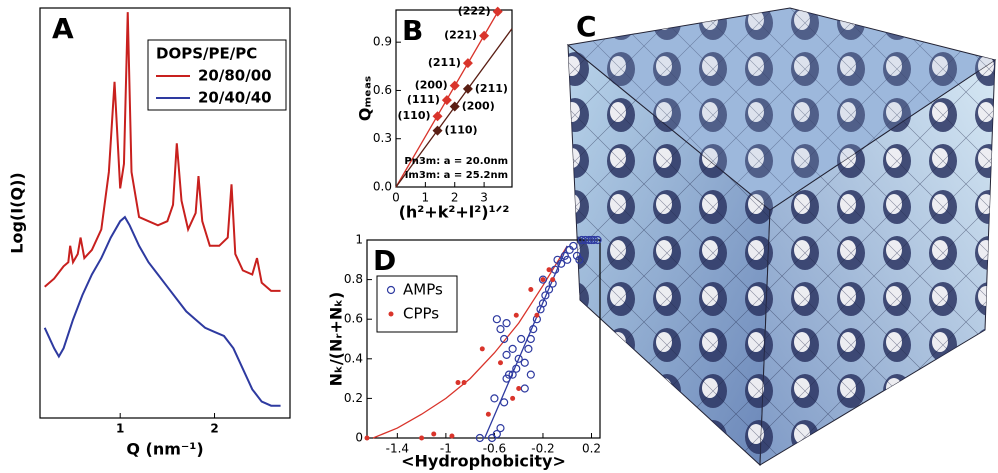  What do you see at coordinates (461, 130) in the screenshot?
I see `point-label: (110)` at bounding box center [461, 130].